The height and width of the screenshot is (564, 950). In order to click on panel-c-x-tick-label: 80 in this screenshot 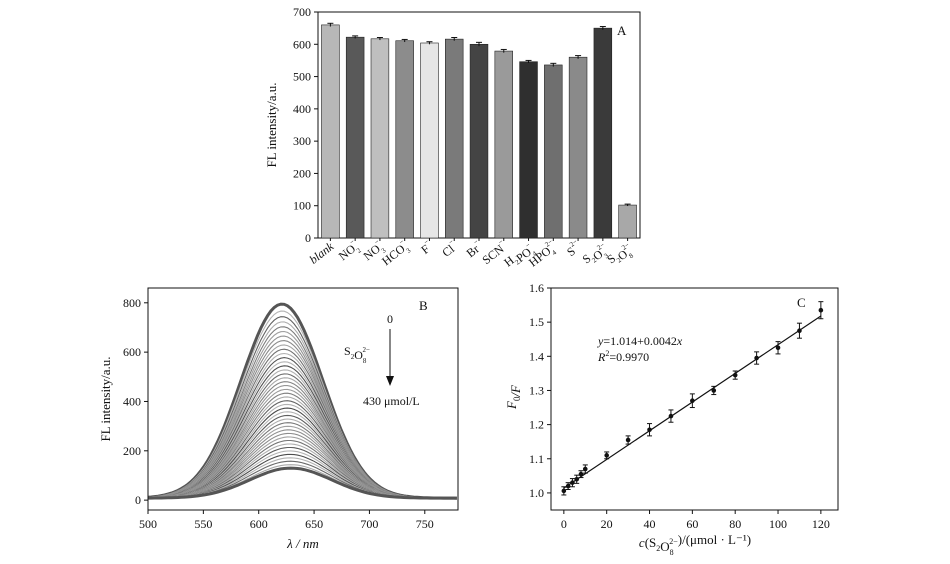, I will do `click(735, 524)`.